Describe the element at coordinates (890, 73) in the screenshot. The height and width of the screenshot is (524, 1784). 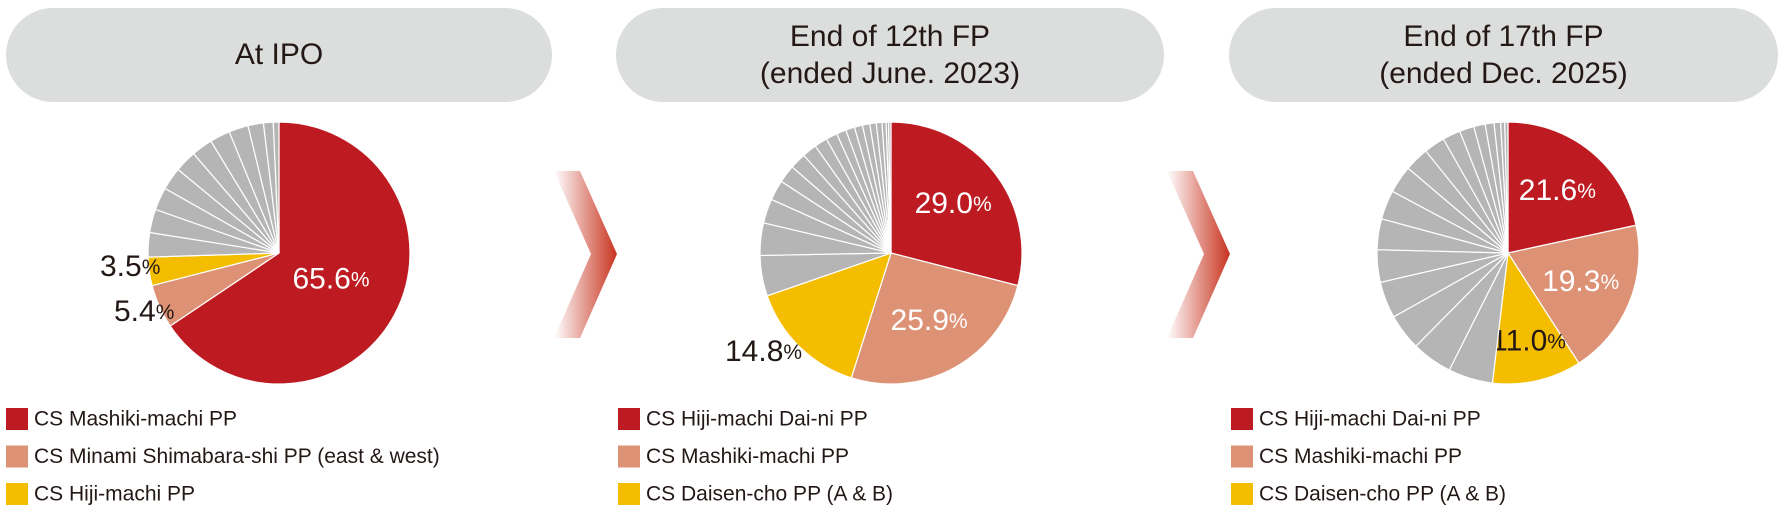
I see `chart-subtitle: (ended June. 2023)` at that location.